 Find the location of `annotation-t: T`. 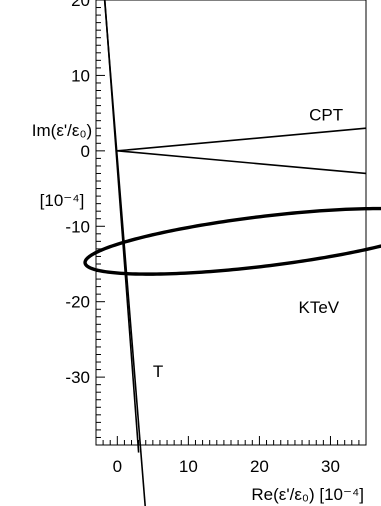

annotation-t: T is located at coordinates (158, 371).